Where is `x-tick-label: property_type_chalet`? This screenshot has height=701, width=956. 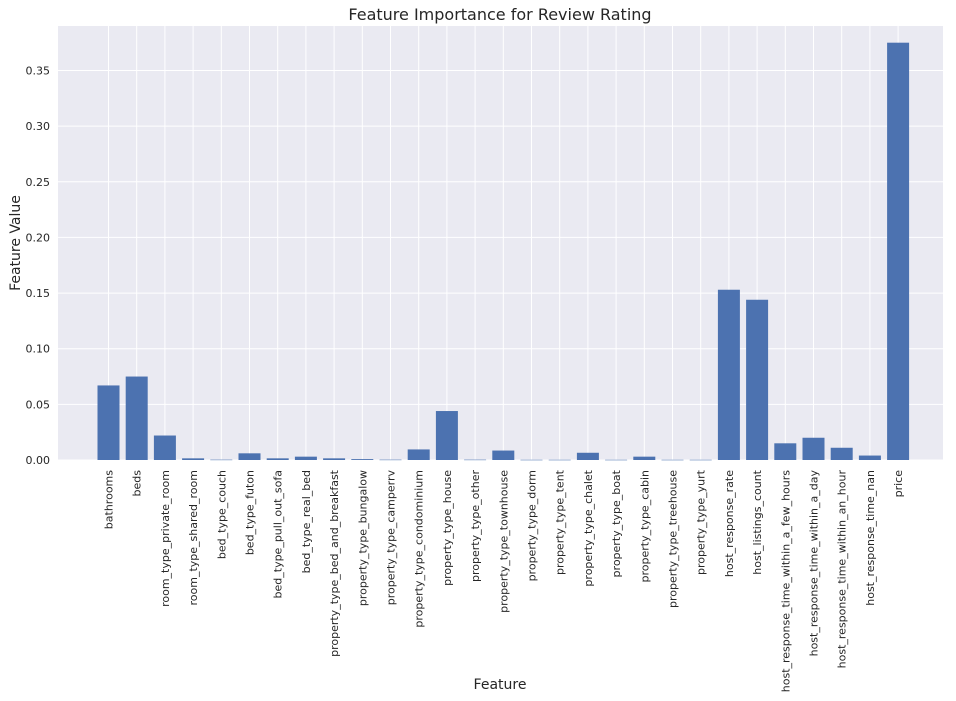
x-tick-label: property_type_chalet is located at coordinates (588, 527).